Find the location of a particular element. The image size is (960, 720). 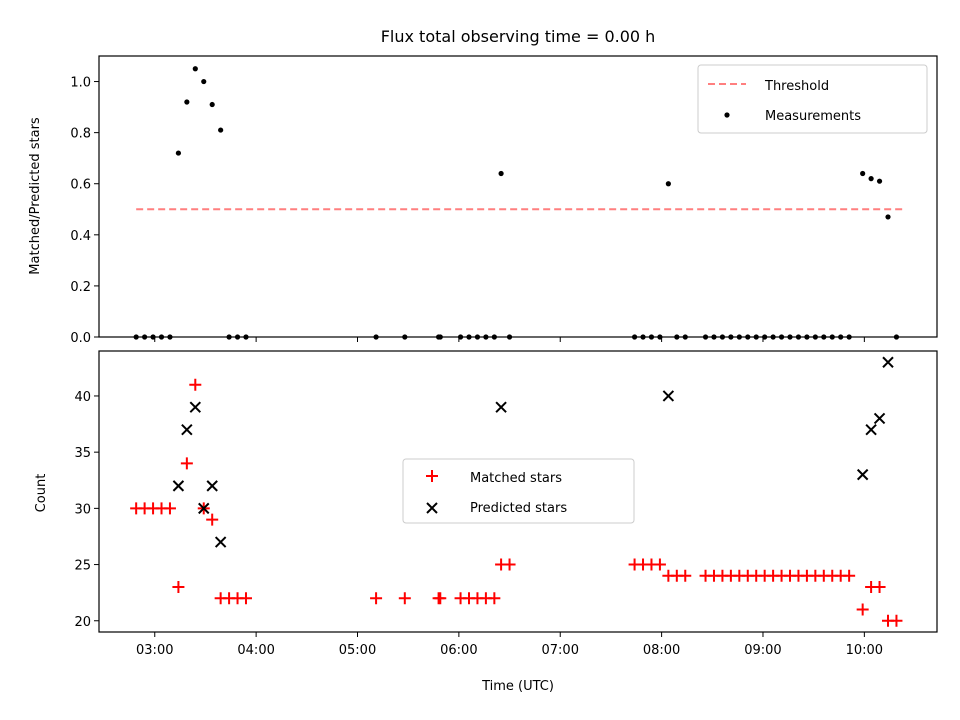

count-legend: Matched stars Predicted stars is located at coordinates (518, 491).